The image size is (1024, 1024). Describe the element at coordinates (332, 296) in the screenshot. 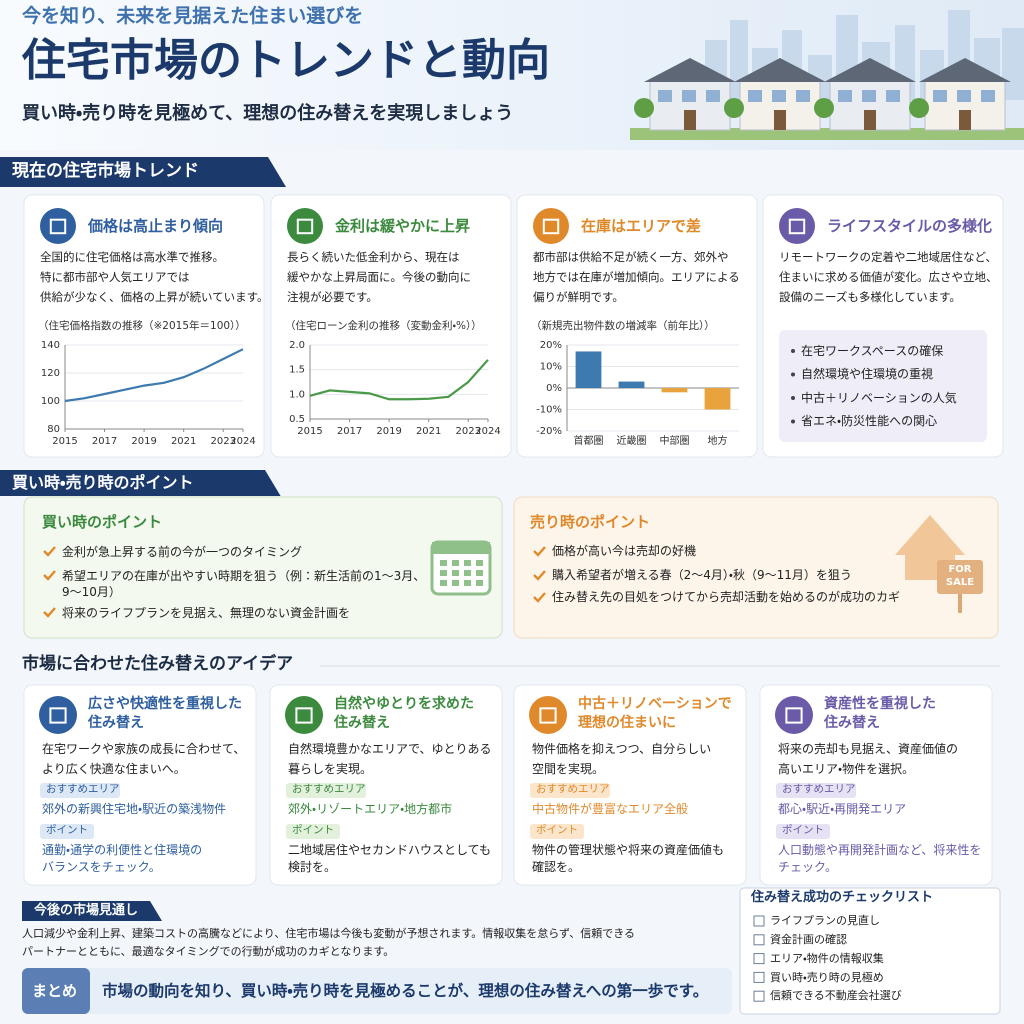

I see `card-body: 注視が必要です。` at that location.